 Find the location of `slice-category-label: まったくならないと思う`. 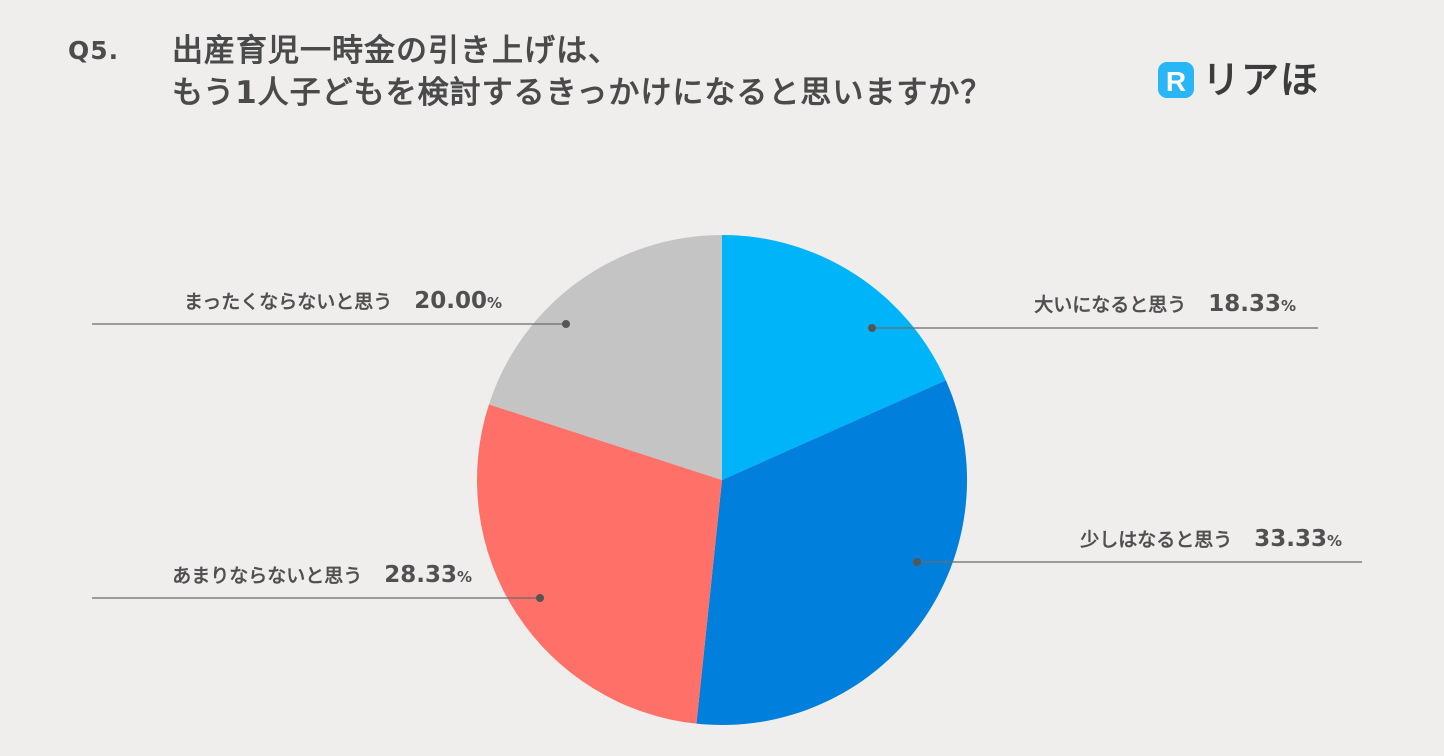

slice-category-label: まったくならないと思う is located at coordinates (288, 302).